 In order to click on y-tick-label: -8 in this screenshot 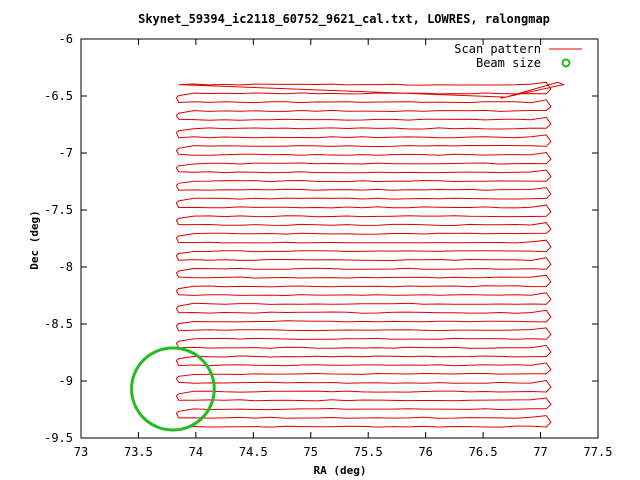, I will do `click(66, 267)`.